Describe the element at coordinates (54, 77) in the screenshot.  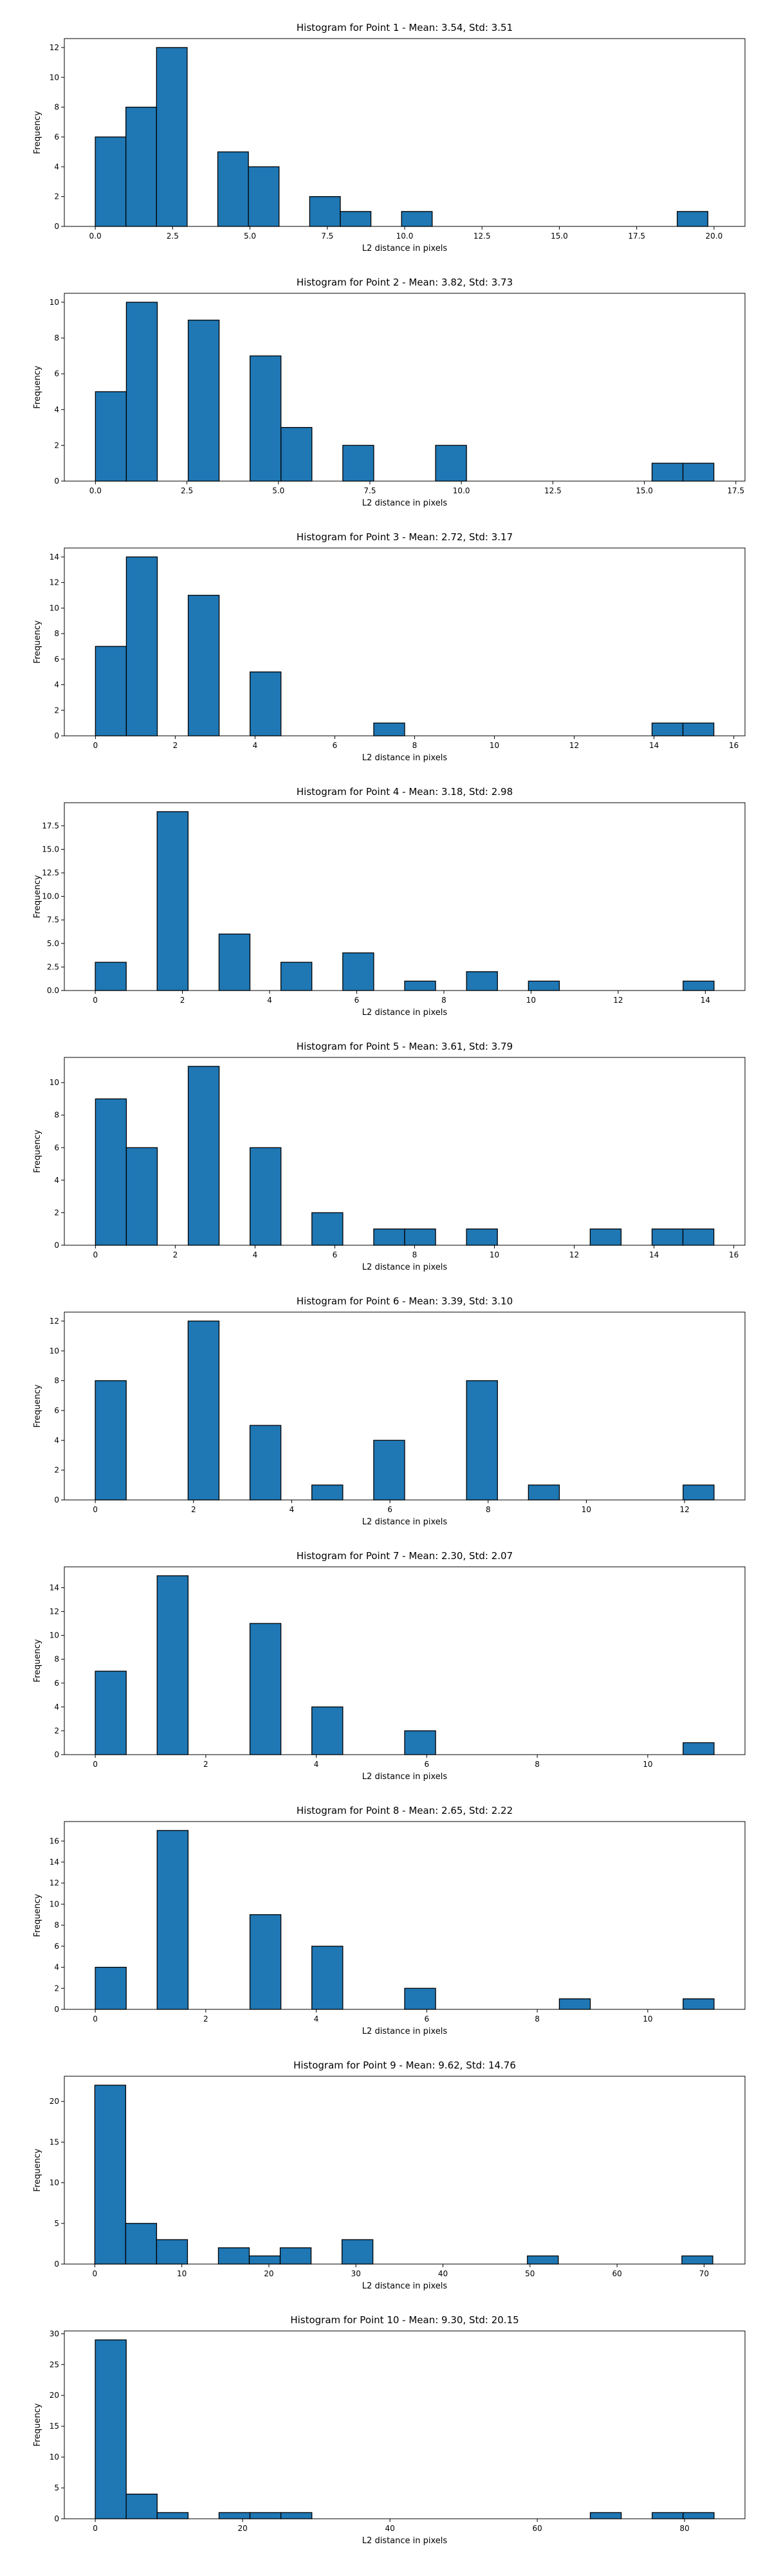
I see `y-tick-label: 10` at that location.